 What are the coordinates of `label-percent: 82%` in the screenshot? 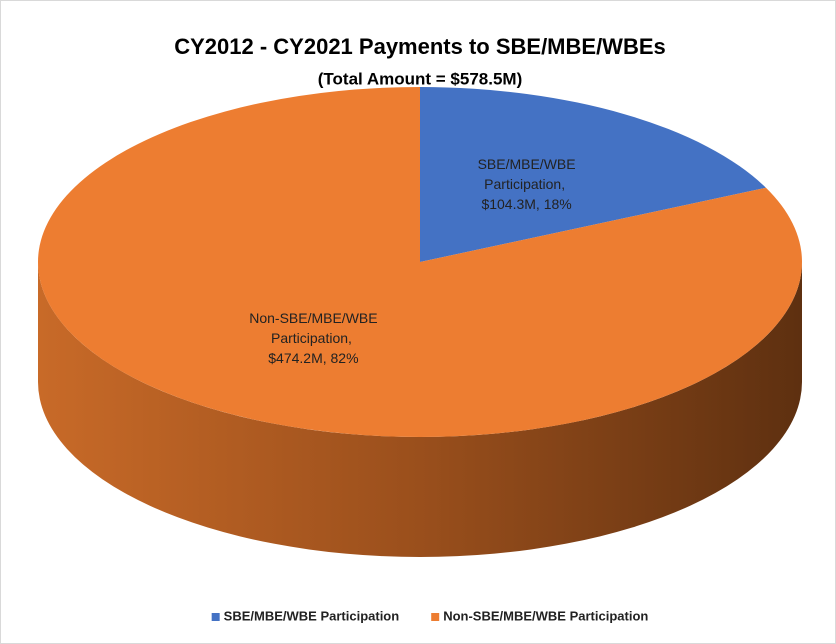 It's located at (345, 357).